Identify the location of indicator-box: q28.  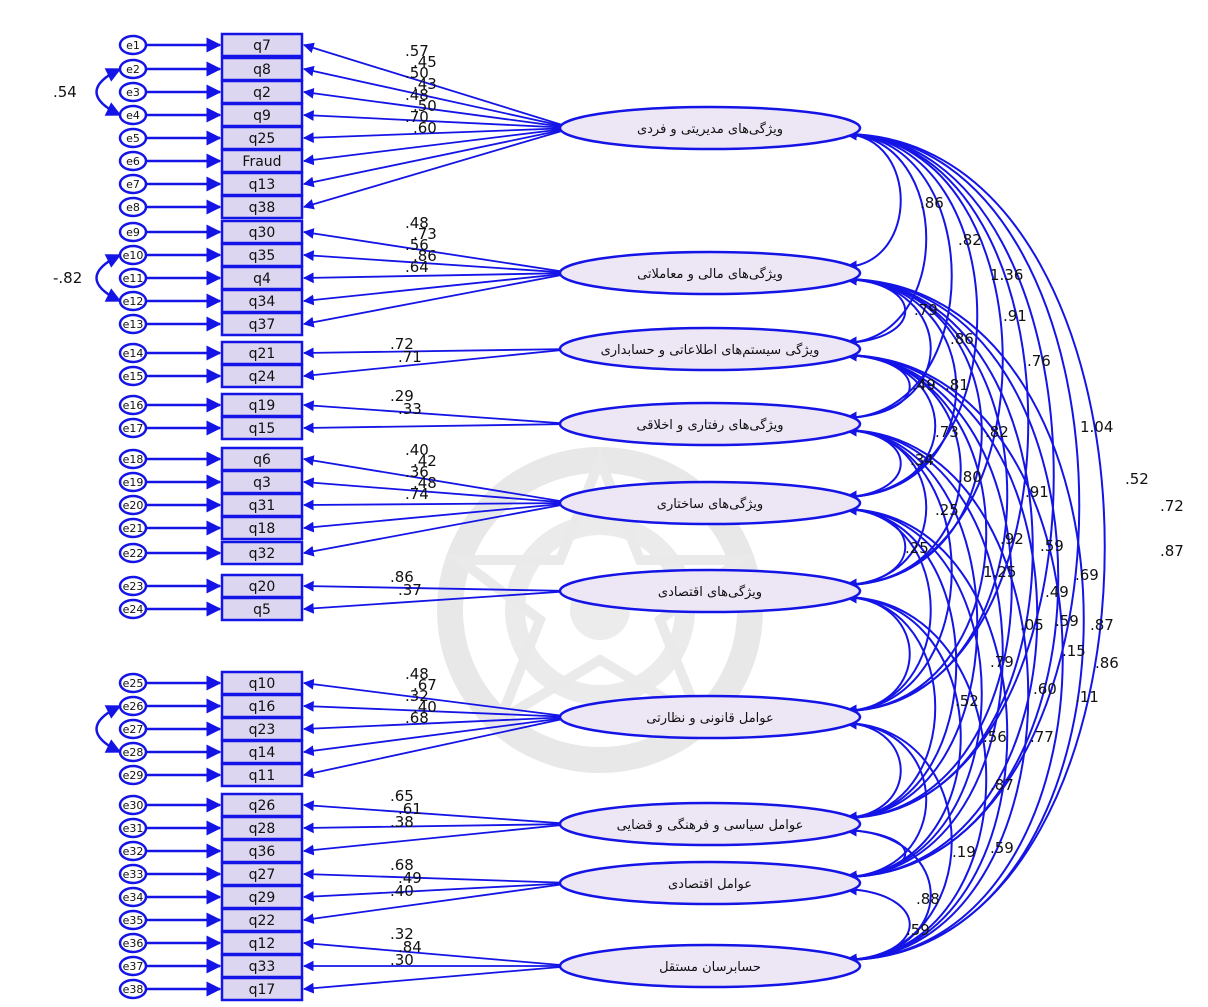
(262, 828).